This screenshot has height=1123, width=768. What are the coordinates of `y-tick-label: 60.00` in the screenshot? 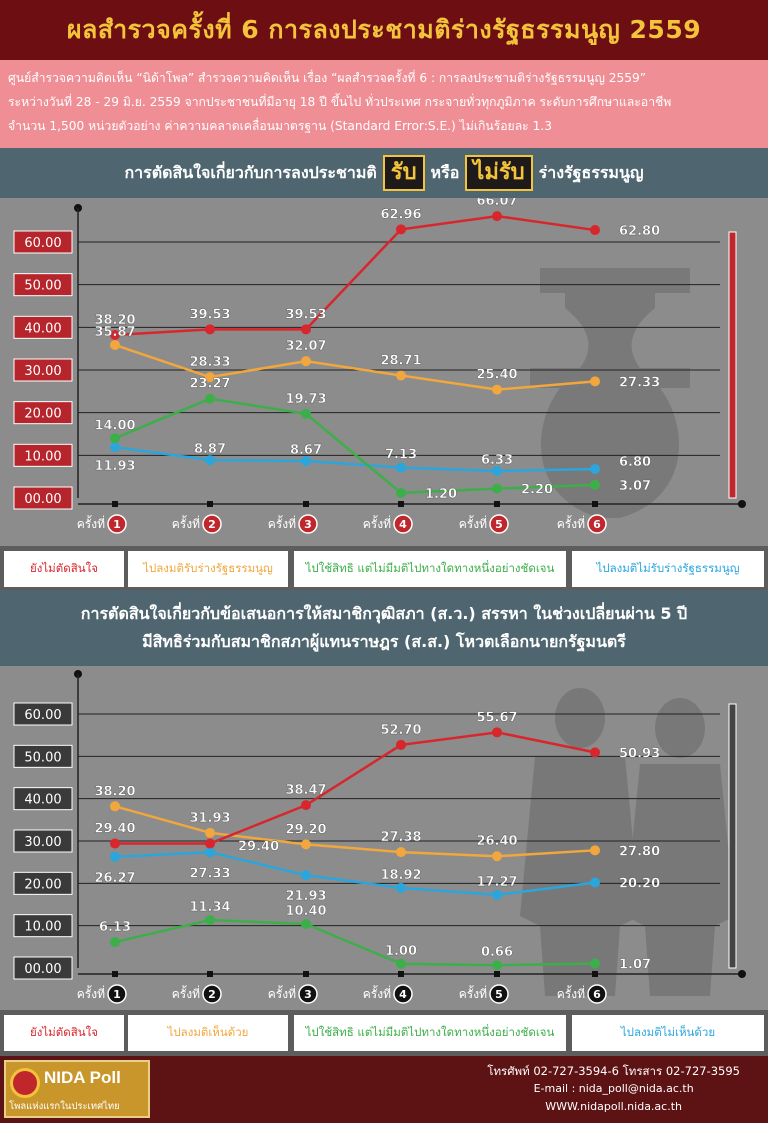 It's located at (42, 243).